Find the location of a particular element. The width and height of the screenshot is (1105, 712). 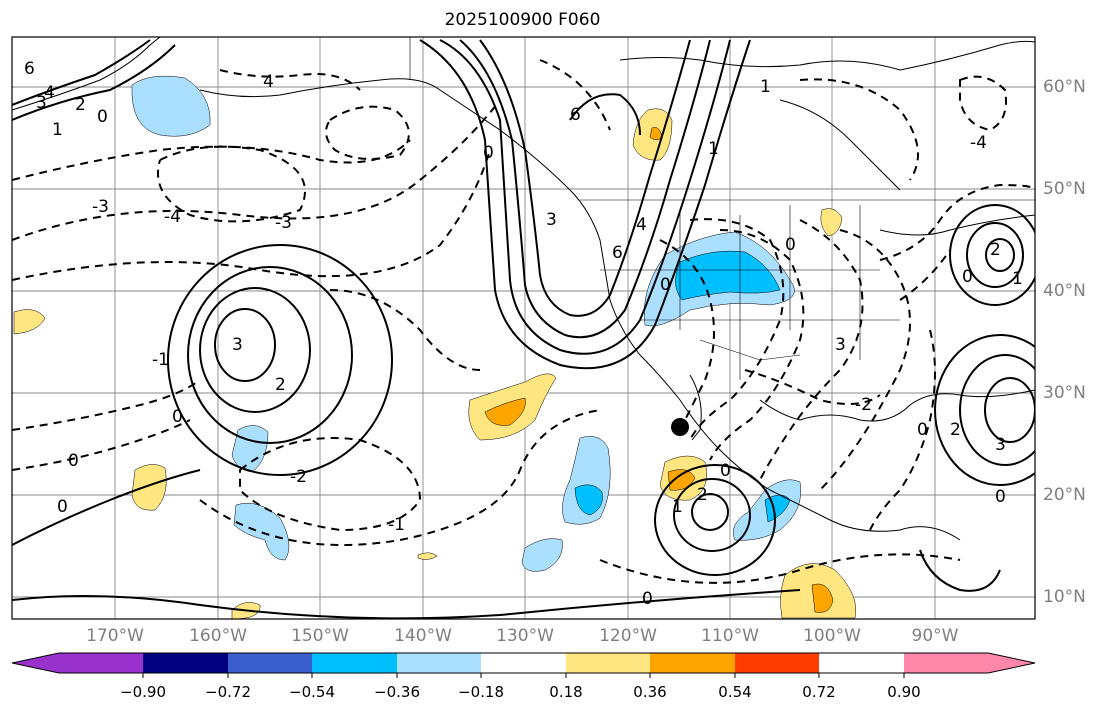

lat-label: 20°N is located at coordinates (1064, 495).